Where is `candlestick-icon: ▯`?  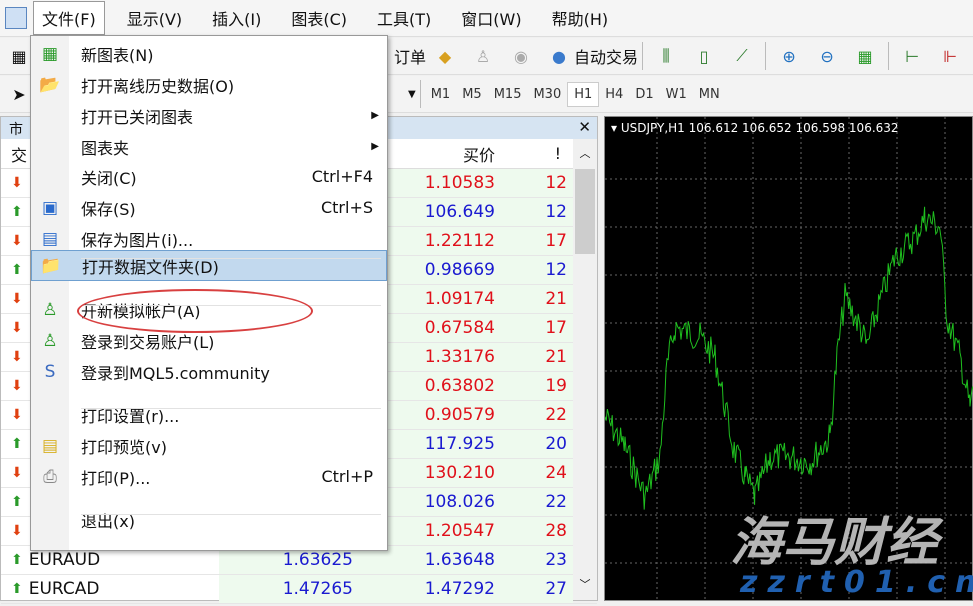 candlestick-icon: ▯ is located at coordinates (704, 56).